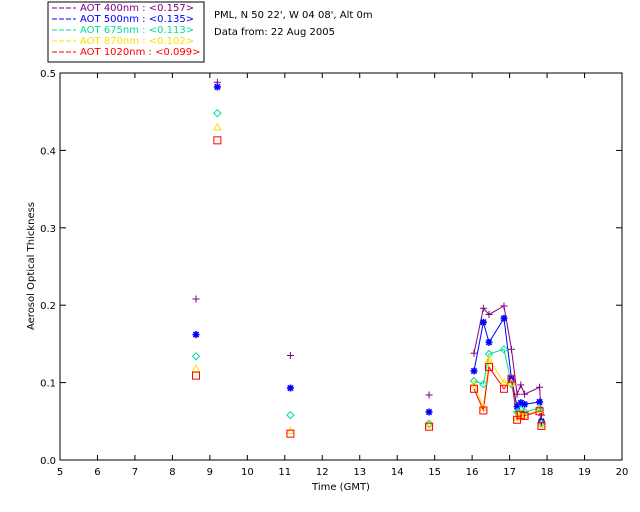  Describe the element at coordinates (247, 472) in the screenshot. I see `x-tick-label: 10` at that location.